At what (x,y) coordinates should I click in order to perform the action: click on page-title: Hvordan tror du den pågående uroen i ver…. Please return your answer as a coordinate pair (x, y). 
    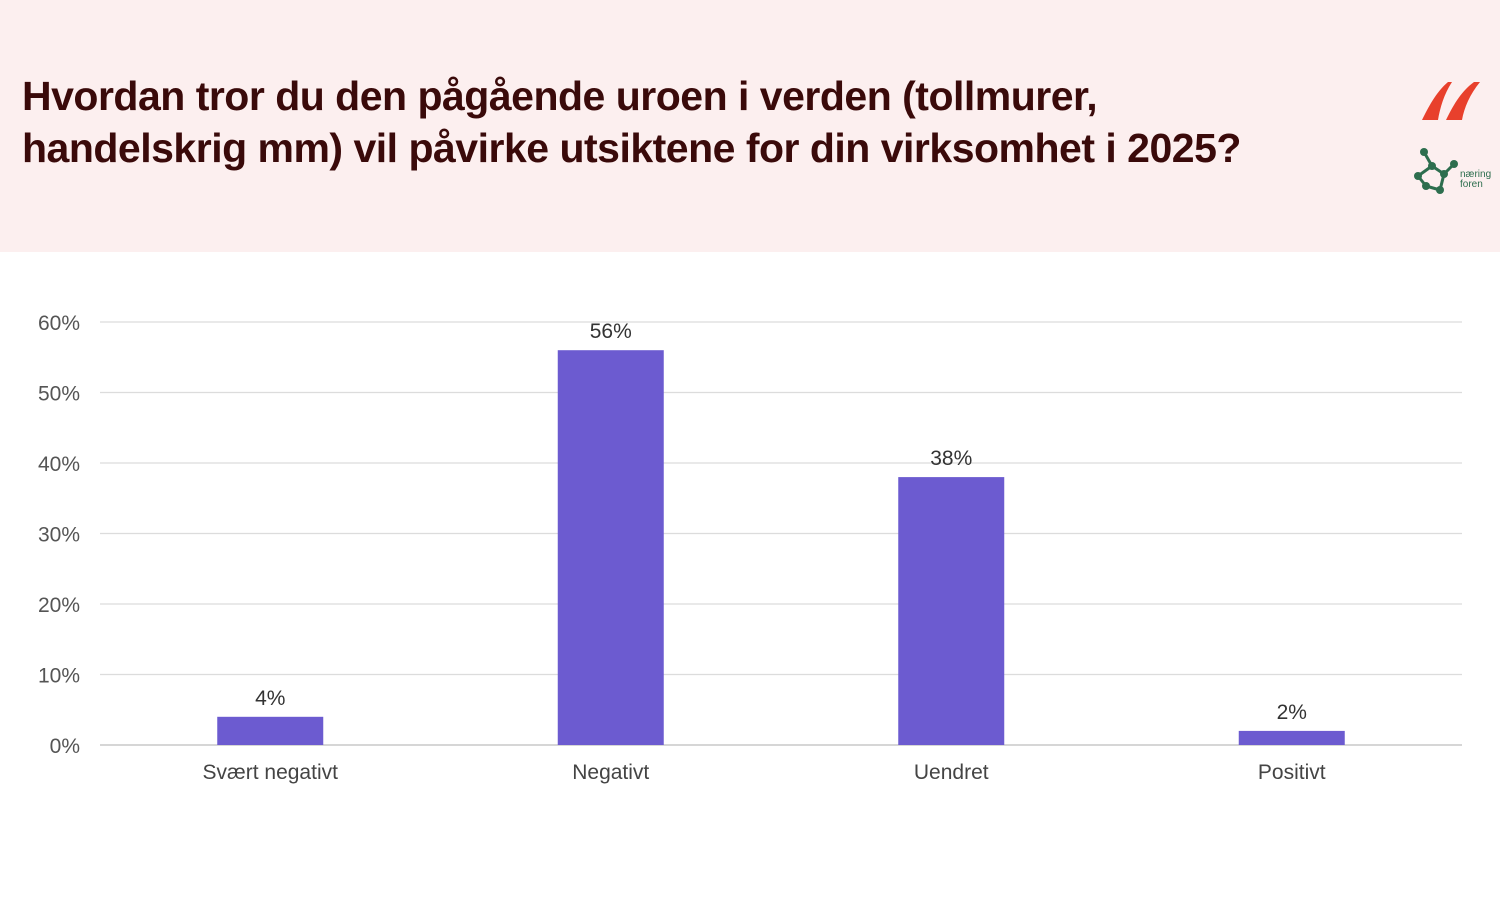
    Looking at the image, I should click on (702, 122).